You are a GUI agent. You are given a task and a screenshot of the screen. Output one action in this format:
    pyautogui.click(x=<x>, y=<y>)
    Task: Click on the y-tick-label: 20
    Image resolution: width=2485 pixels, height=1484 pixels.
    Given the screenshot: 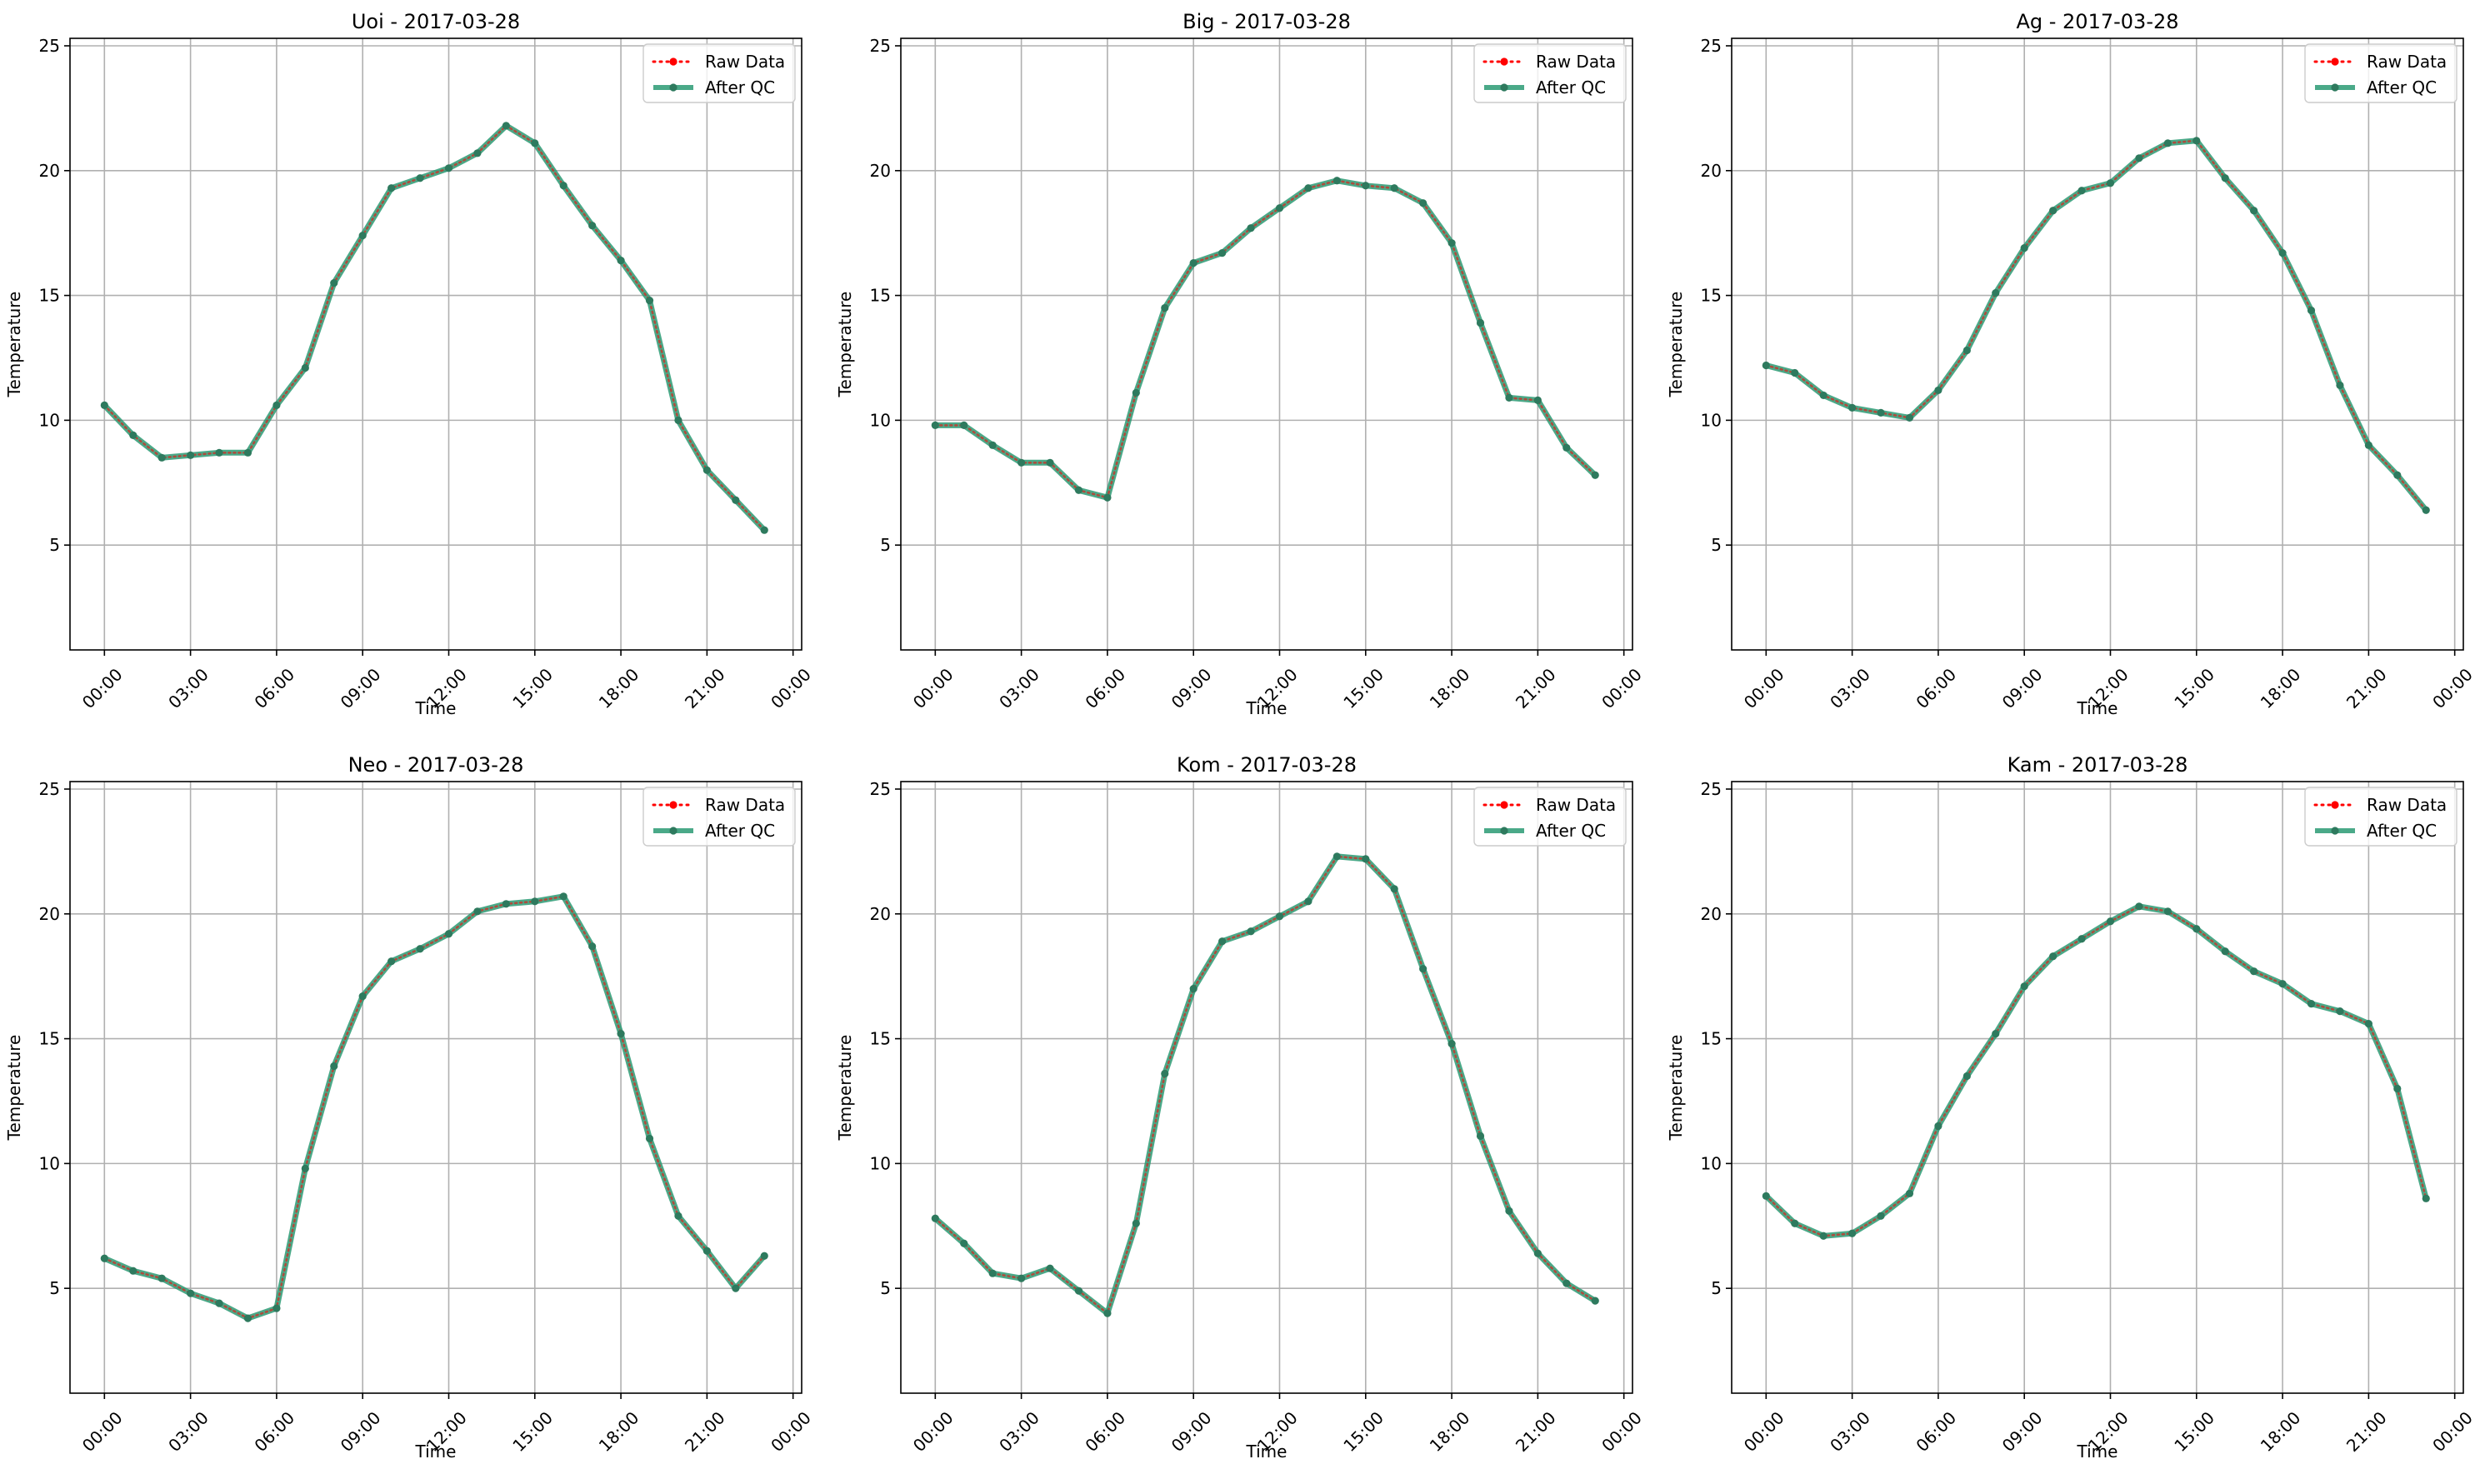 What is the action you would take?
    pyautogui.click(x=49, y=171)
    